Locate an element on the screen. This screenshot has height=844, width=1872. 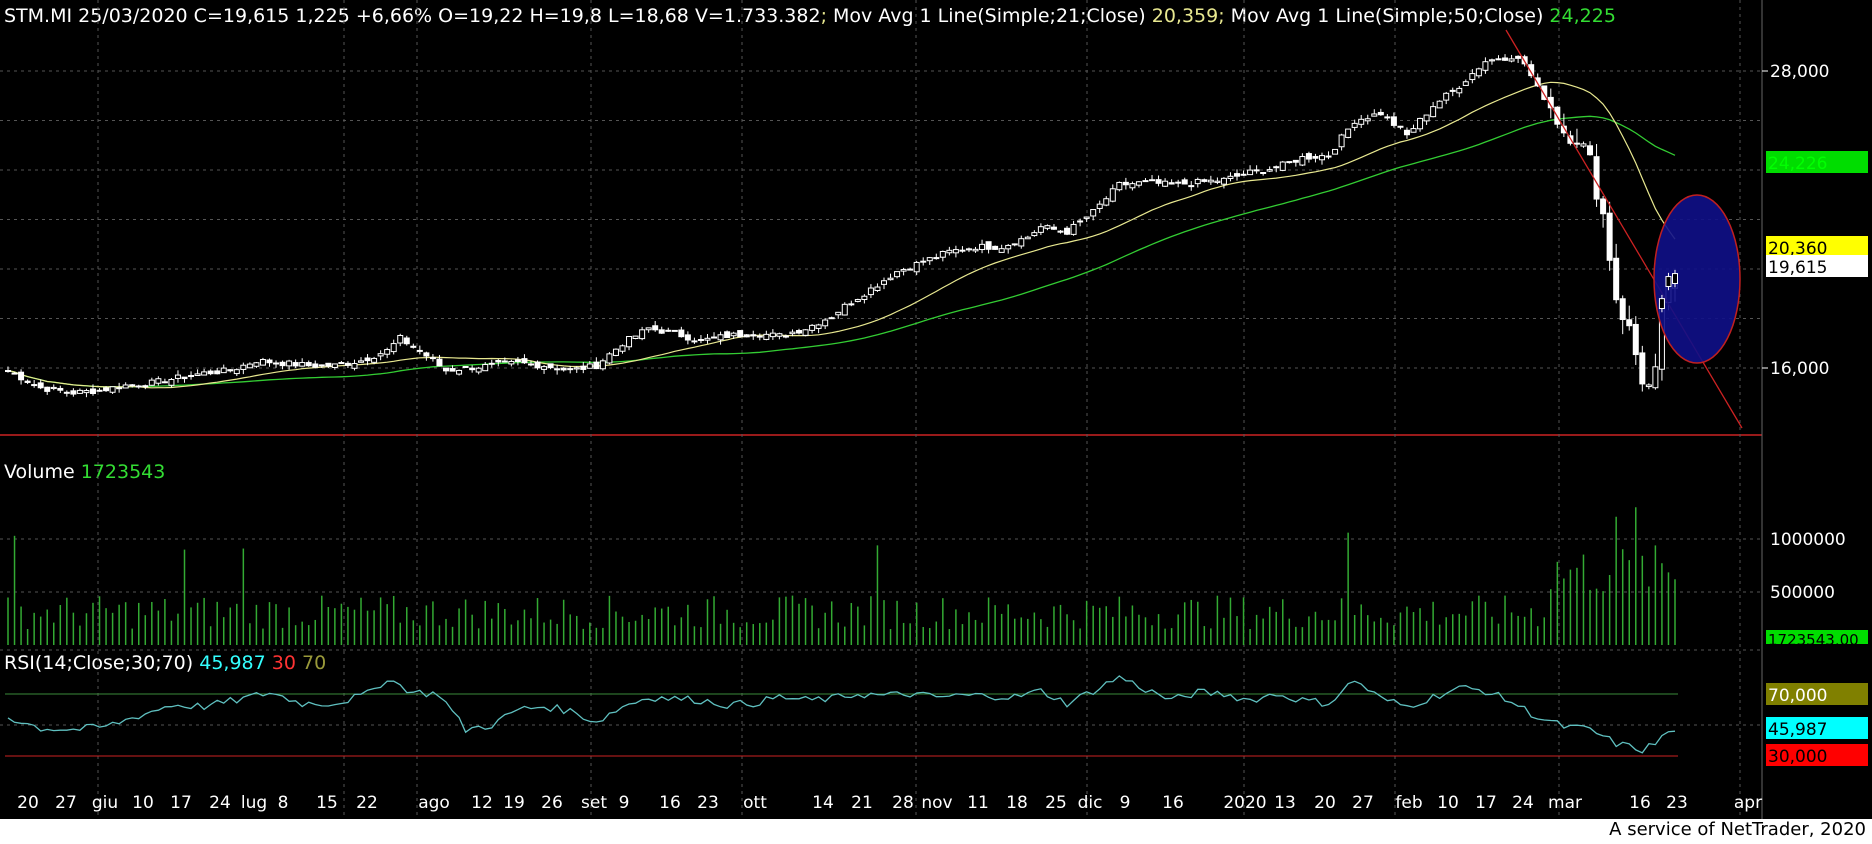
x-tick-label: 24 is located at coordinates (220, 803).